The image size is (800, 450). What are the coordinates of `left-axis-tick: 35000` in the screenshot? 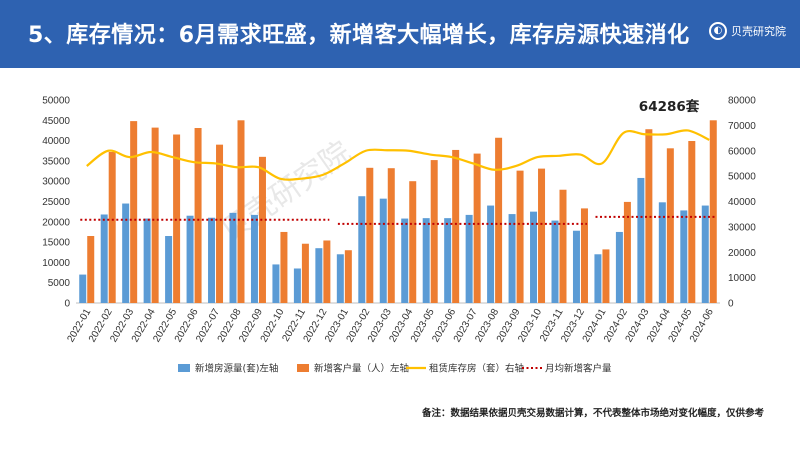 It's located at (56, 161).